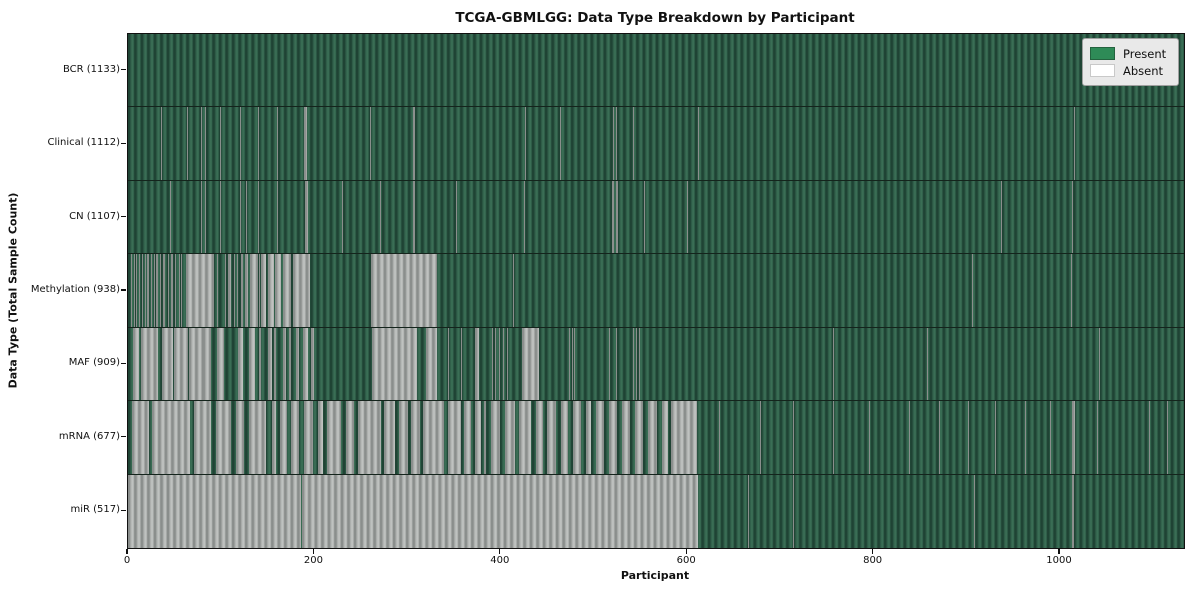 This screenshot has width=1200, height=600. I want to click on absent-swatch-icon, so click(1102, 70).